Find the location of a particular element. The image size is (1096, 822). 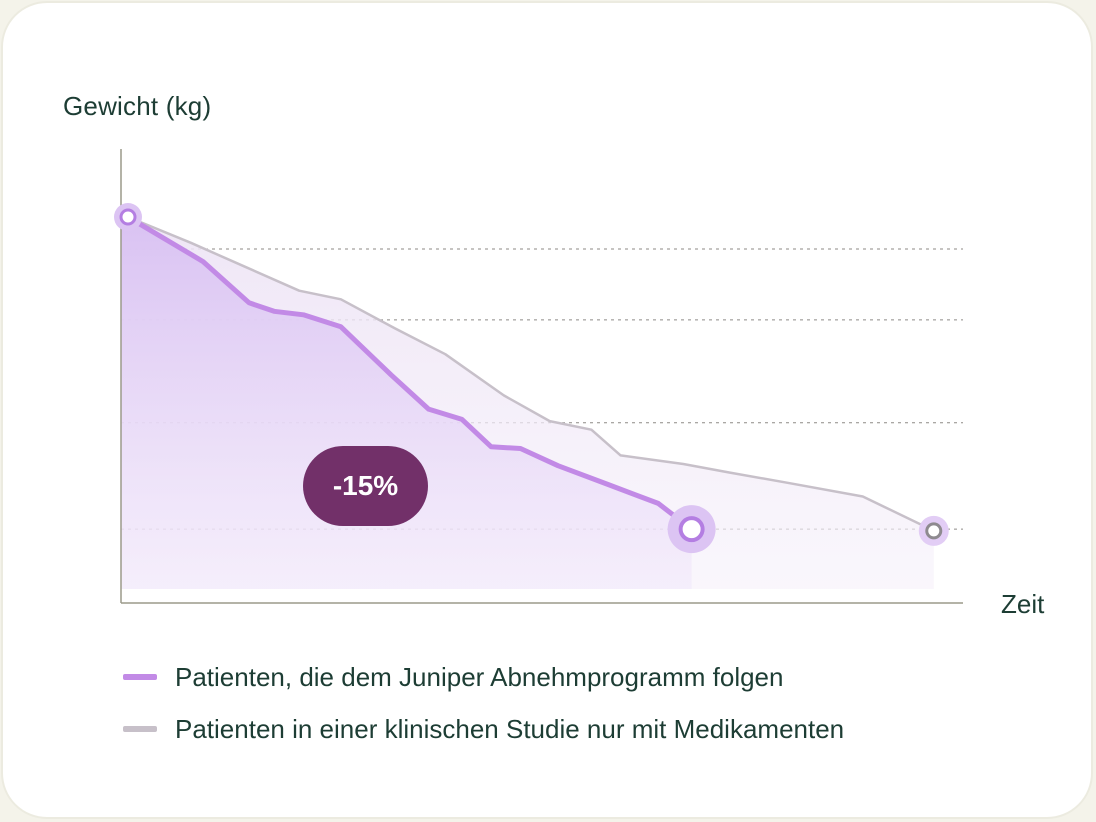

legend-swatch-purple is located at coordinates (140, 677).